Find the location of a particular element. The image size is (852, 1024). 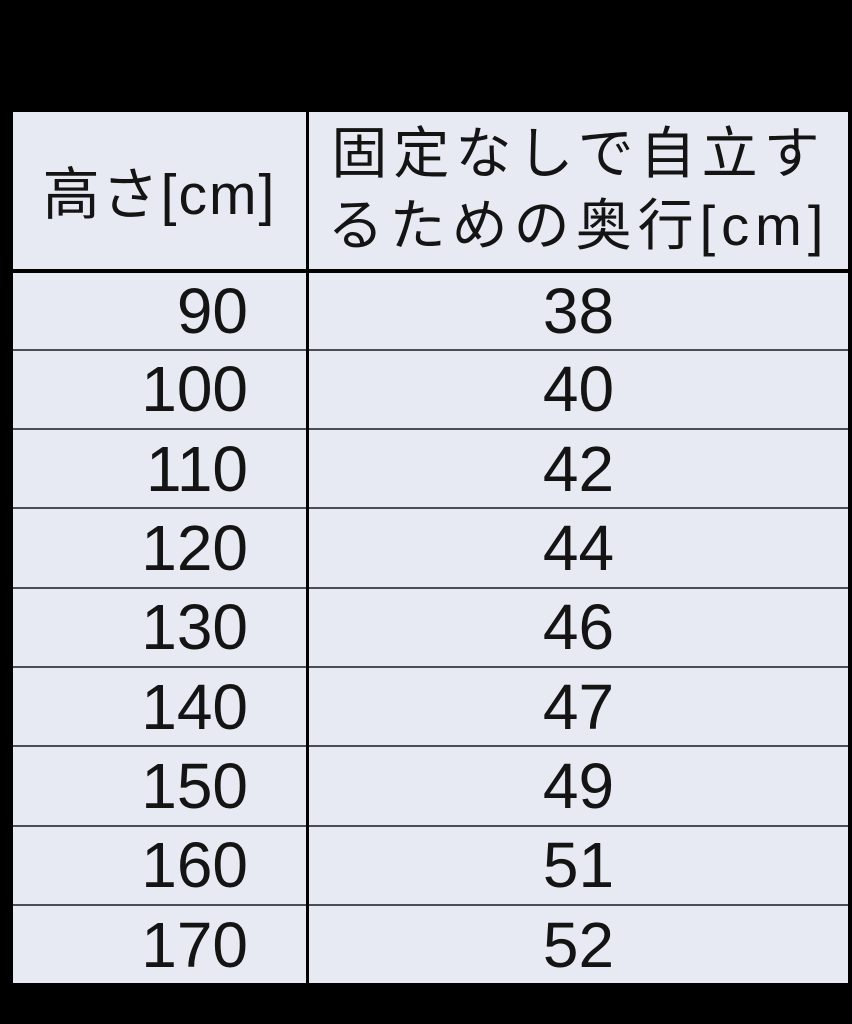

header-cell-height: 高さ[cm] is located at coordinates (159, 191).